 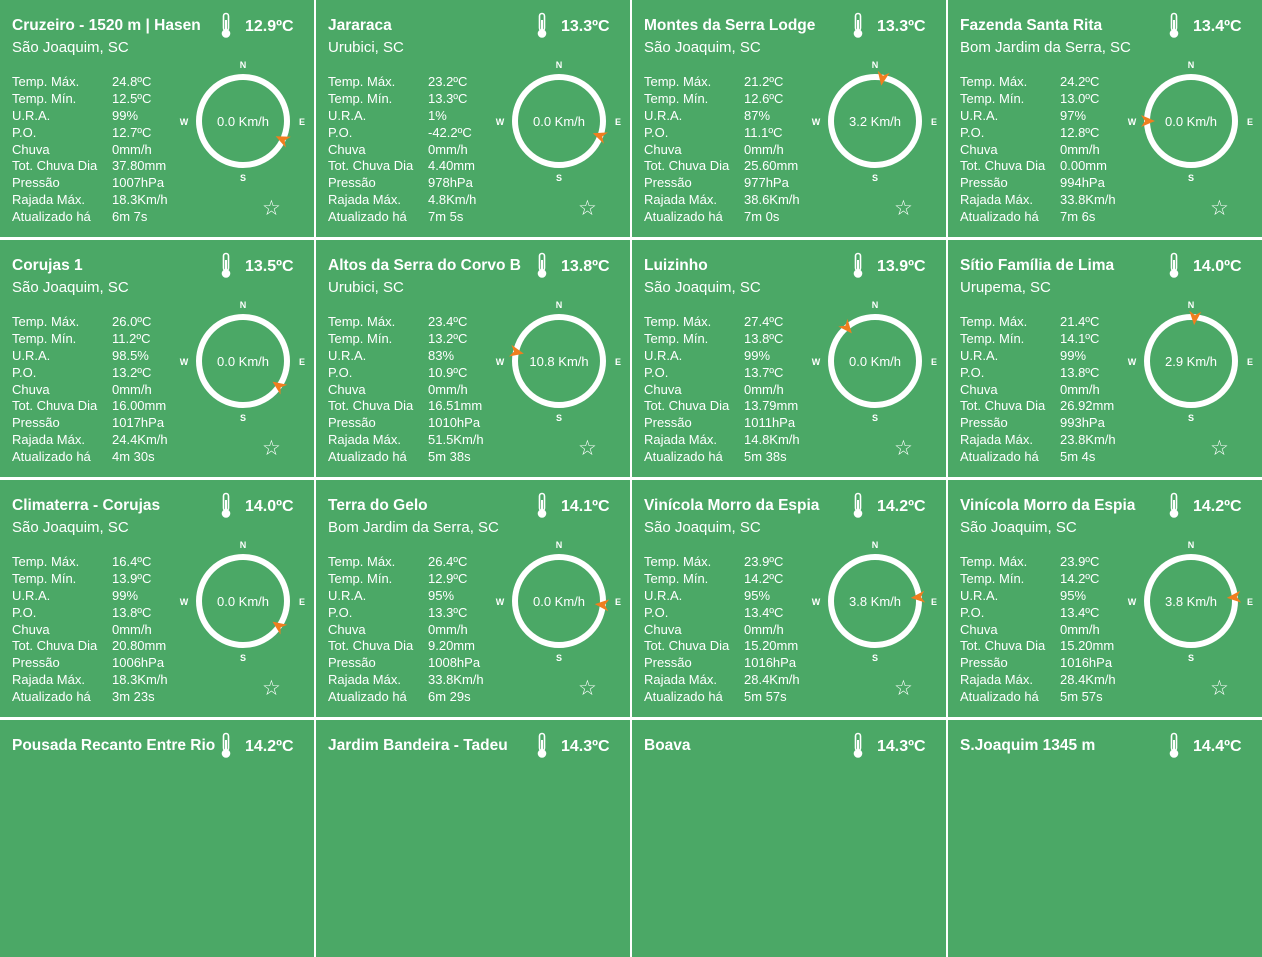 What do you see at coordinates (683, 697) in the screenshot?
I see `stat-label: Atualizado há` at bounding box center [683, 697].